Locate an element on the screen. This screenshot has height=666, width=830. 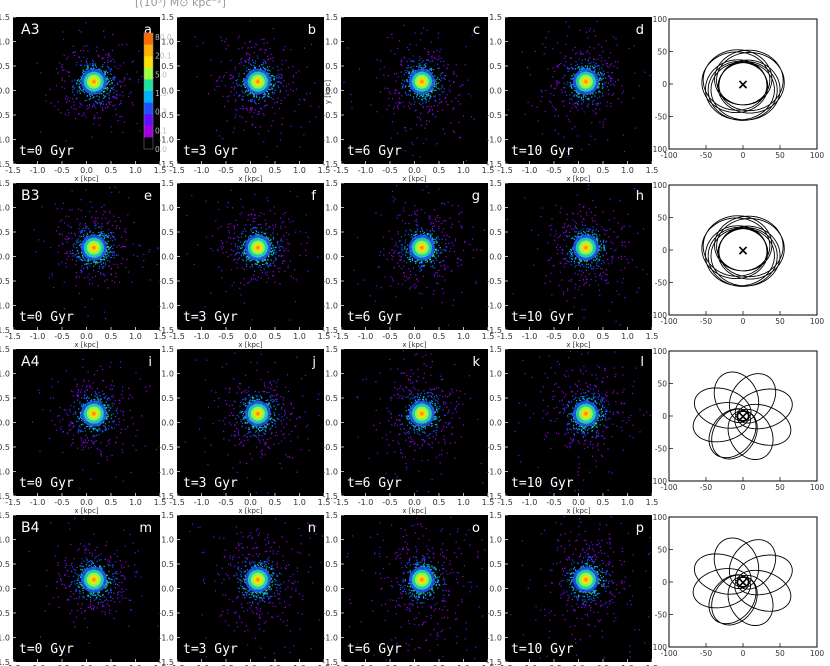
y-tick-label: 0.5 is located at coordinates (167, 232).